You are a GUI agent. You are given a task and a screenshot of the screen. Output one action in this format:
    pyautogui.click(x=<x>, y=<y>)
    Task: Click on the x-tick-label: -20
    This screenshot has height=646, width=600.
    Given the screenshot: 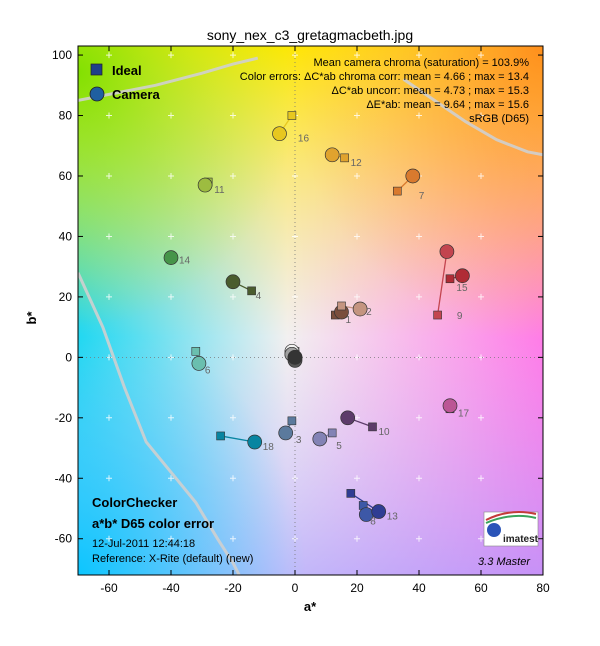 What is the action you would take?
    pyautogui.click(x=233, y=588)
    